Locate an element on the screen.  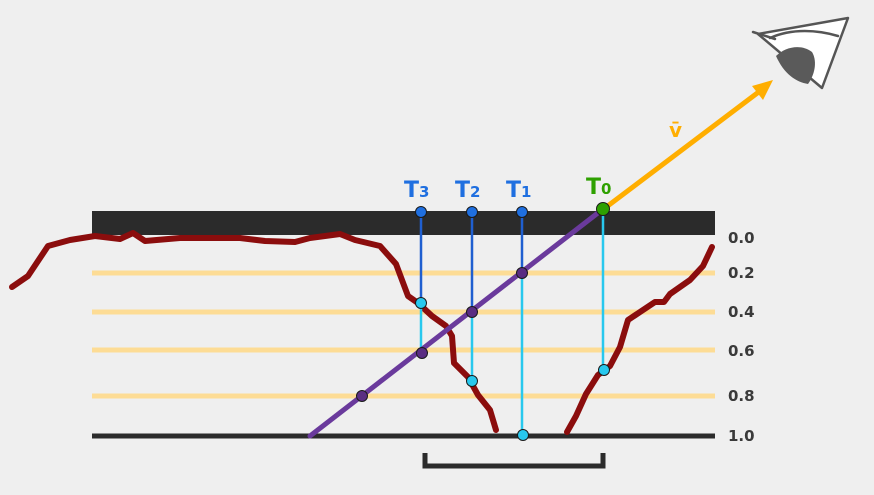
ray-point-0.4 is located at coordinates (472, 312).